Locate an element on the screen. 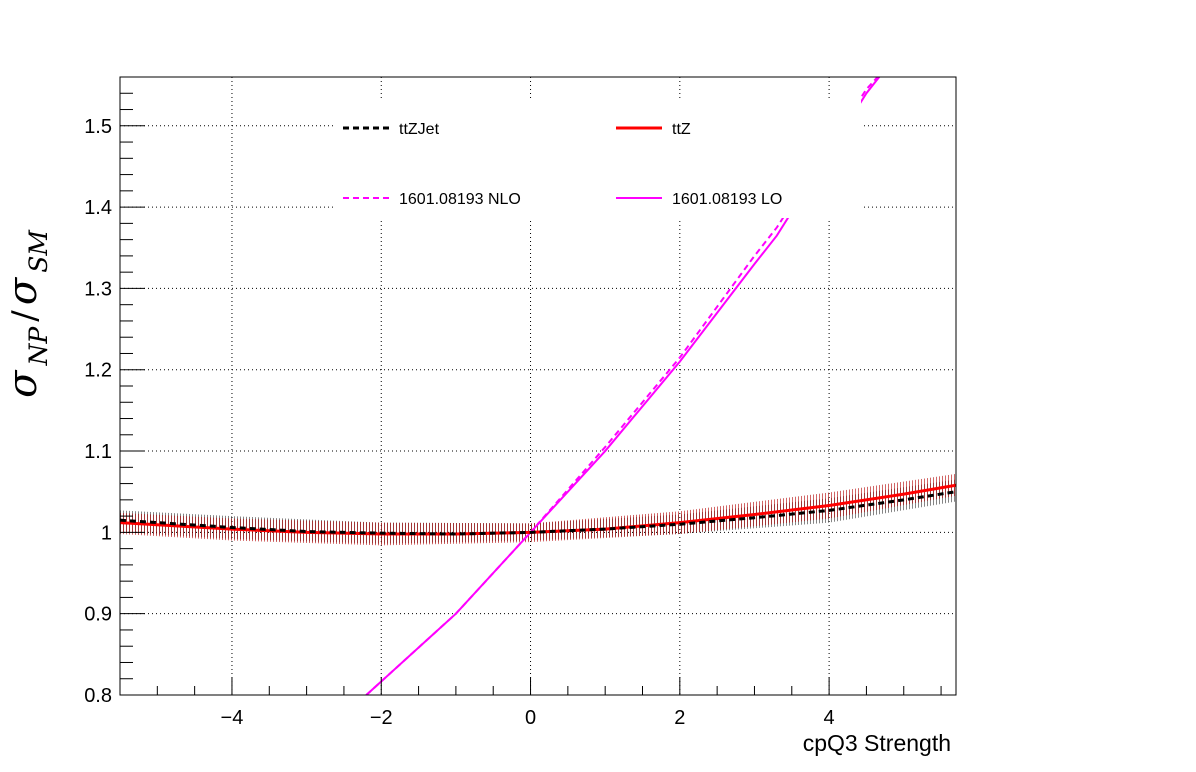 This screenshot has height=772, width=1196. band-ttz is located at coordinates (538, 509).